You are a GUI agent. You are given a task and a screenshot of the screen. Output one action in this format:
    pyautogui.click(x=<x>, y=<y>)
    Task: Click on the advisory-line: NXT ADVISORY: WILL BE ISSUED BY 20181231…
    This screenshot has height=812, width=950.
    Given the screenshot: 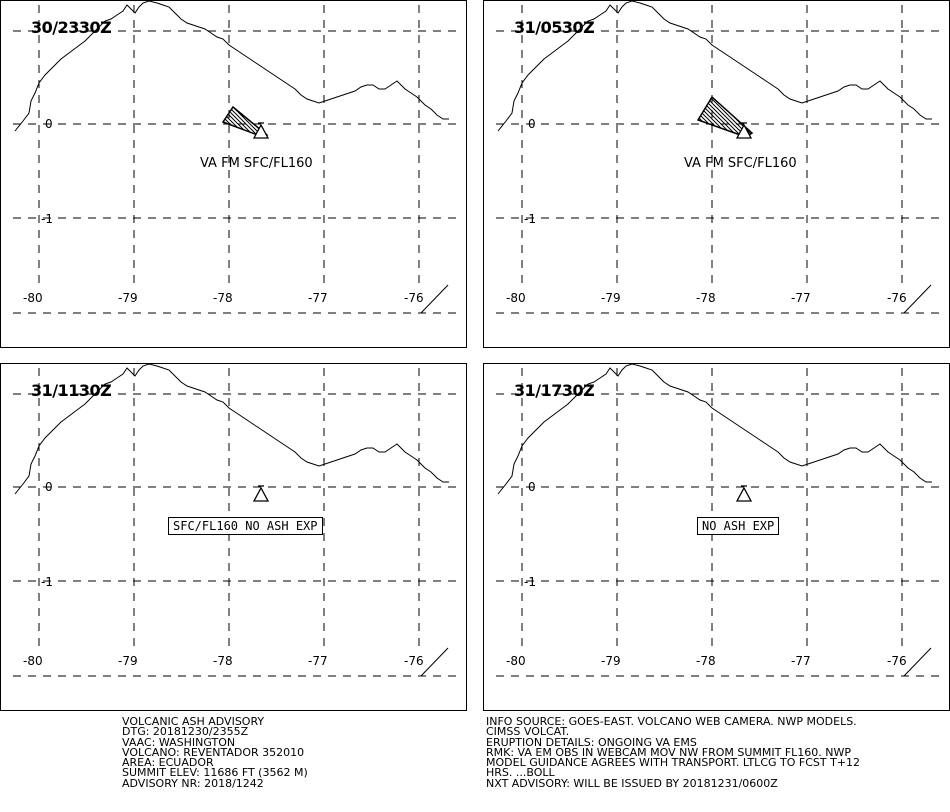 What is the action you would take?
    pyautogui.click(x=632, y=783)
    